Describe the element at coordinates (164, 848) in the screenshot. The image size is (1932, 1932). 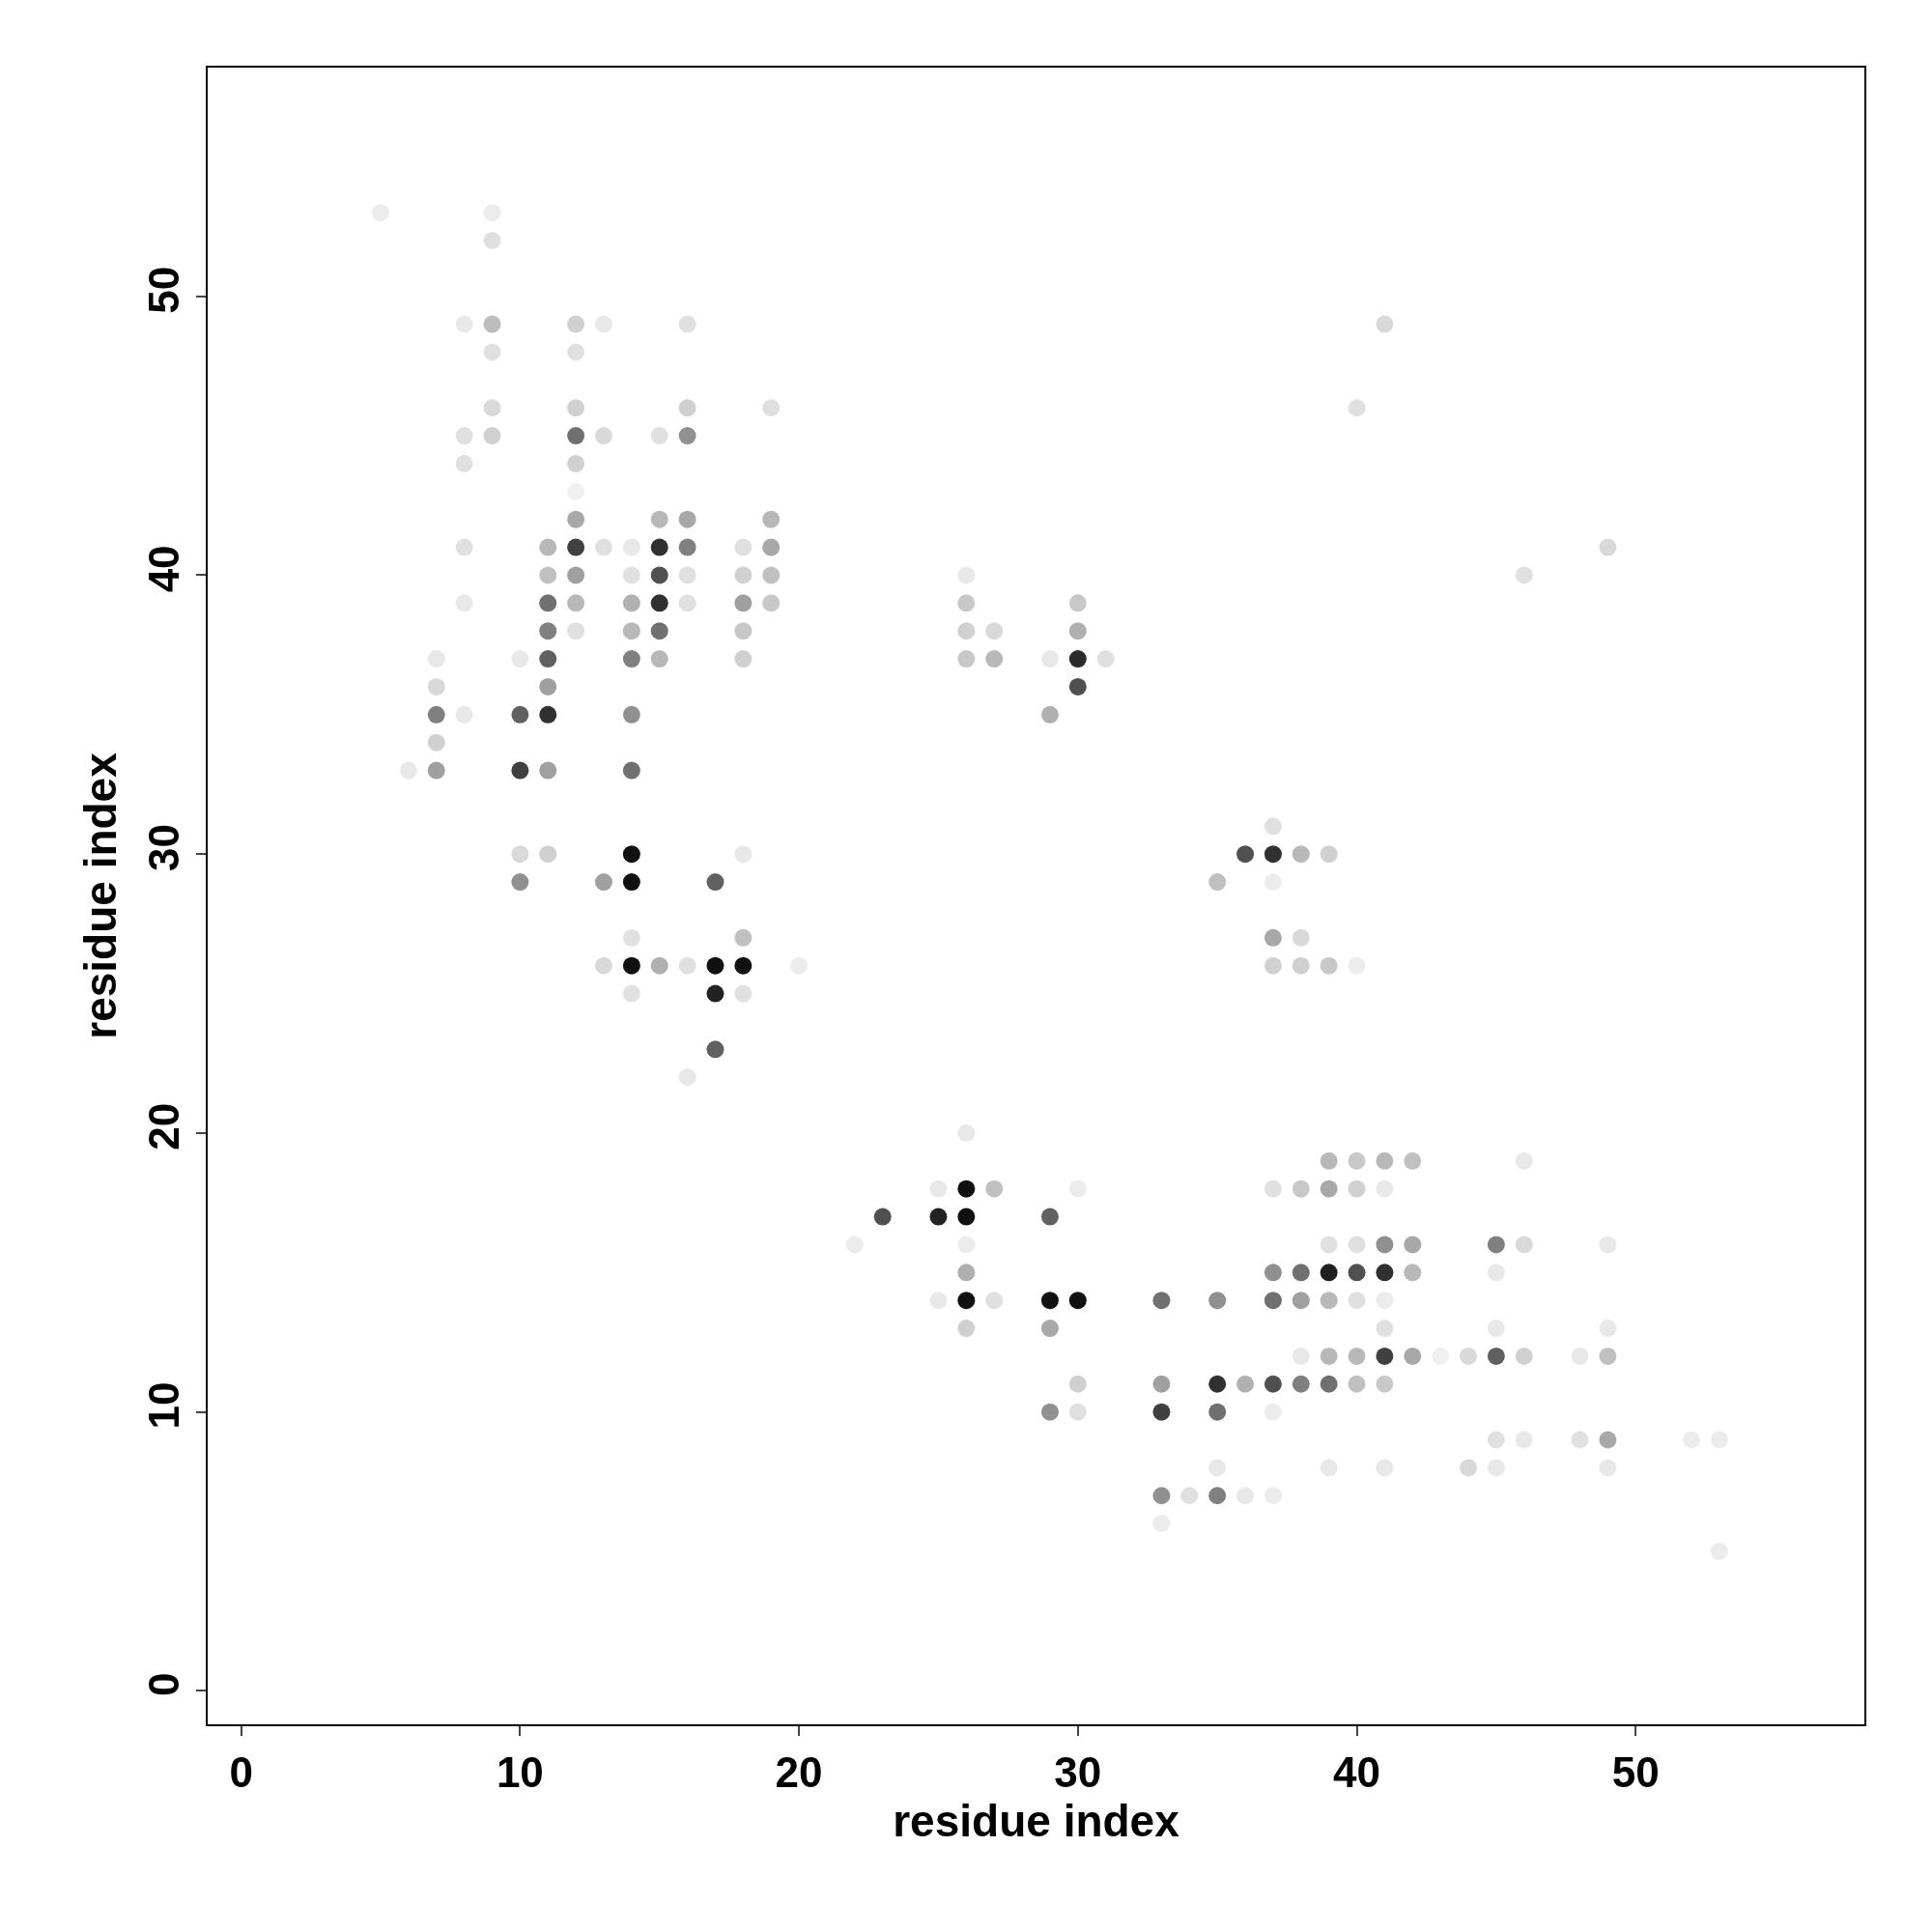
I see `y-tick-label: 30` at that location.